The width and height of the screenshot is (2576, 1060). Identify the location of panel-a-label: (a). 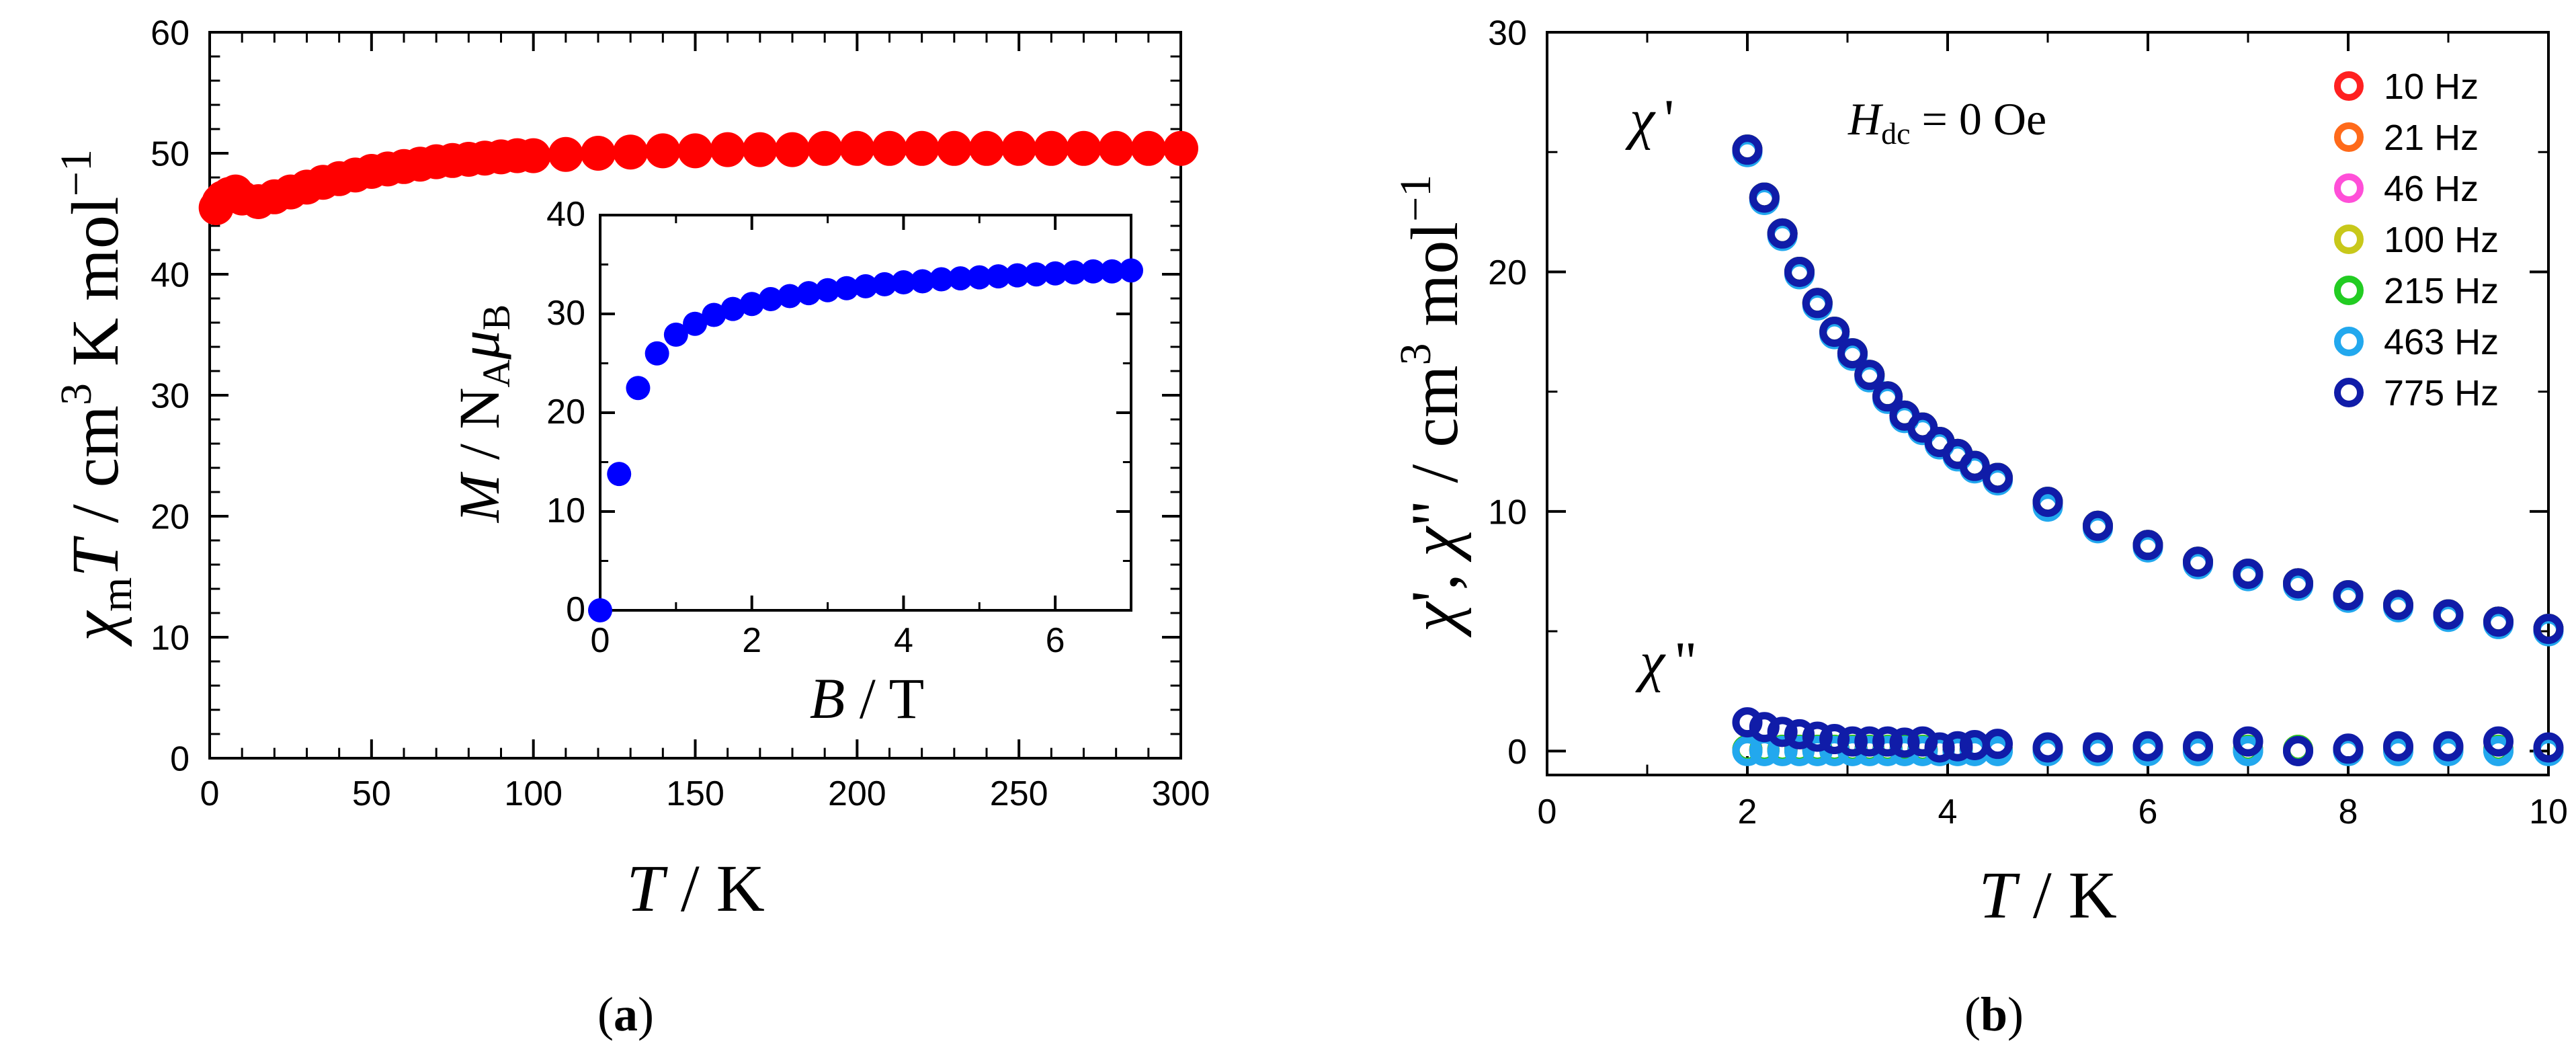
(625, 1014).